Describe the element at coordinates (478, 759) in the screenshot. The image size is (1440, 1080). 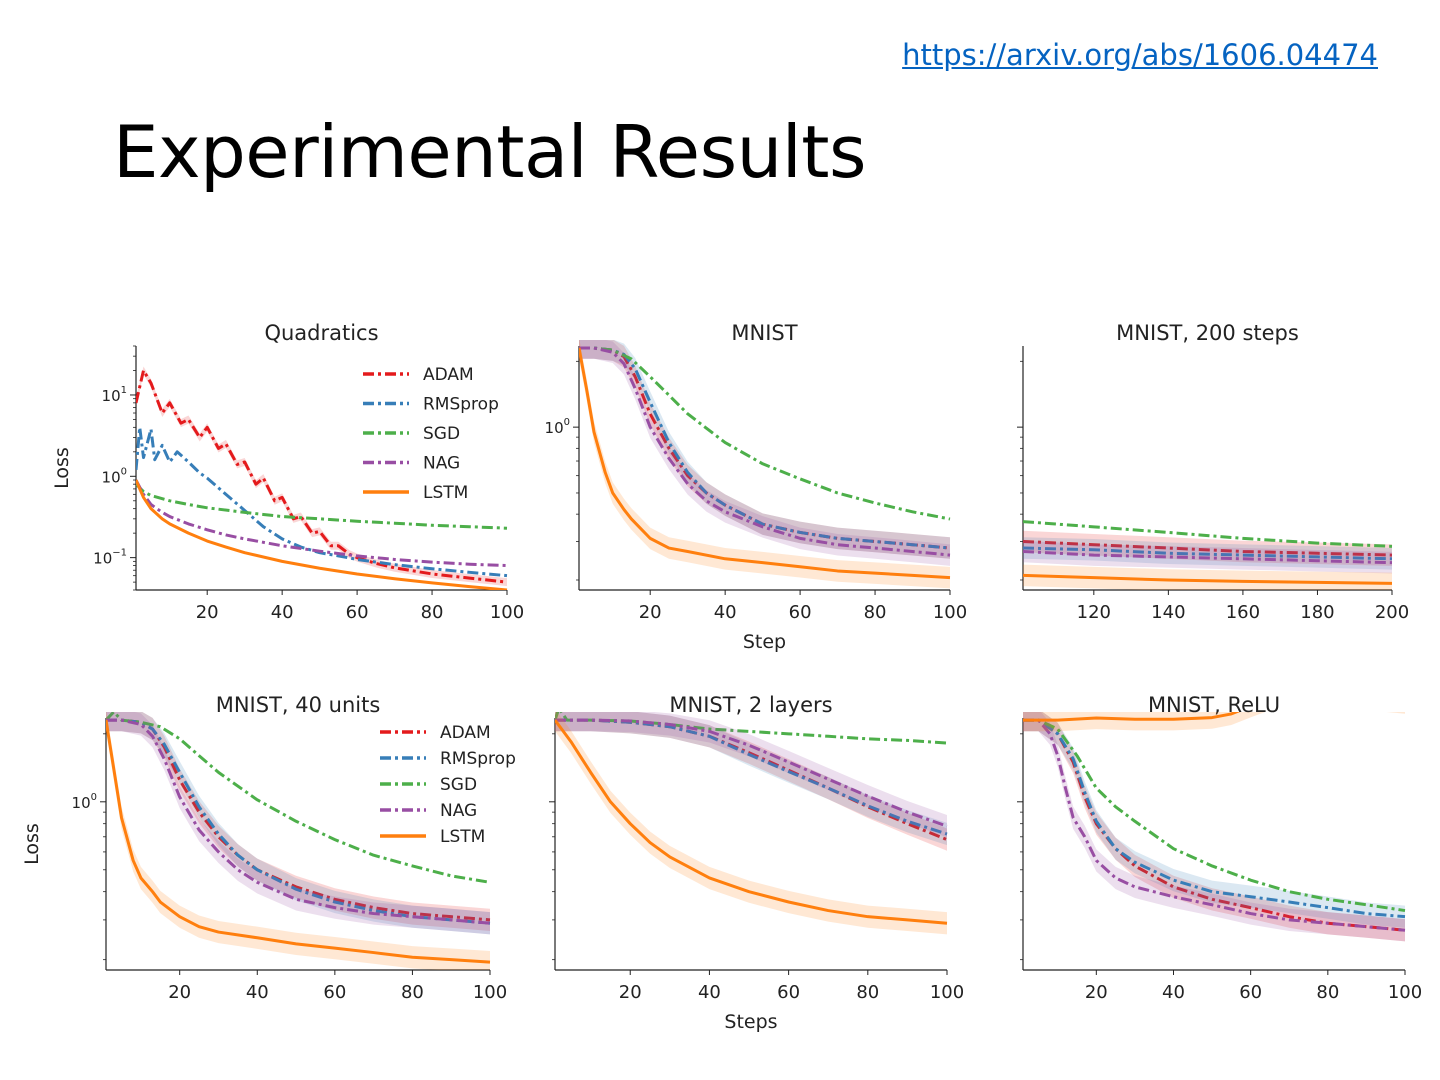
I see `legend-label-rmsprop: RMSprop` at that location.